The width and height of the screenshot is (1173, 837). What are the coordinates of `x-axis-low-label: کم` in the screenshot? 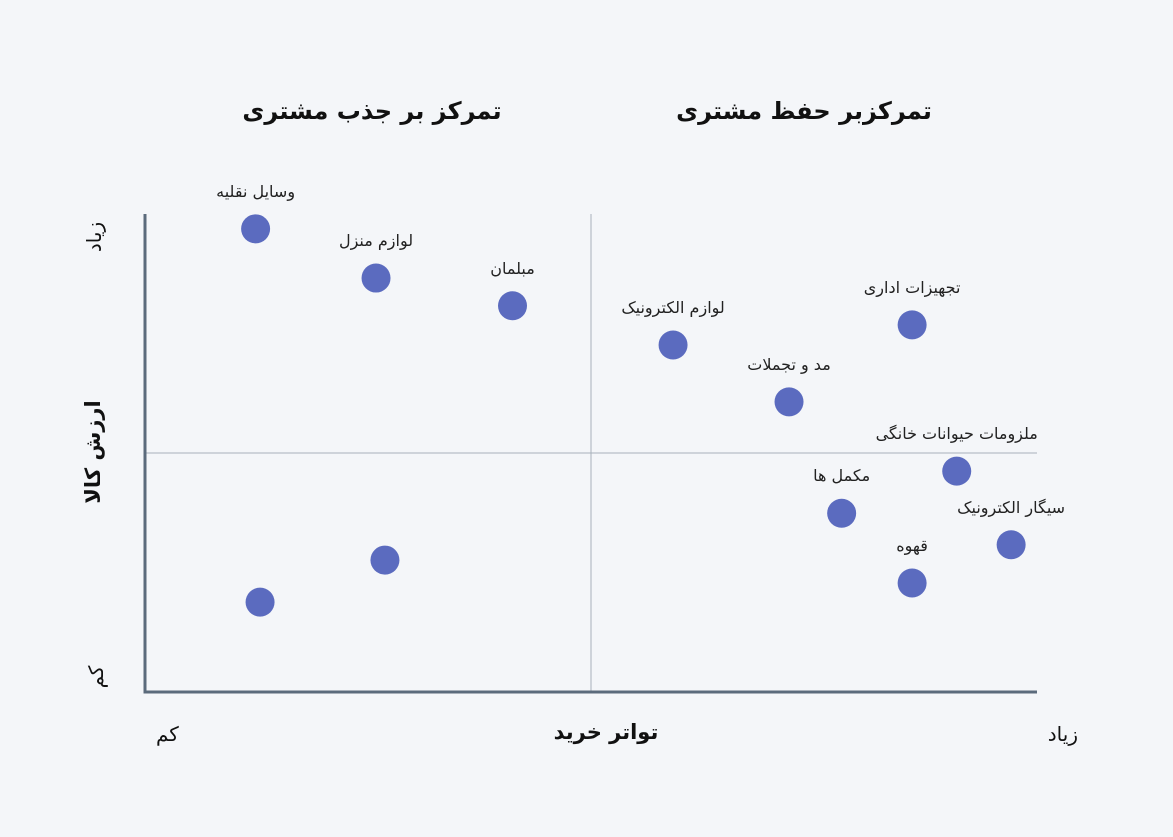 It's located at (167, 734).